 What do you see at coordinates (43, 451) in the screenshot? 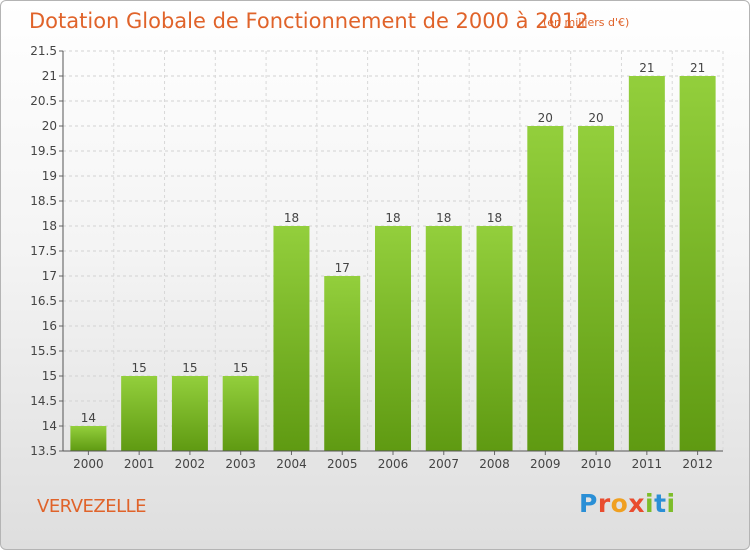
I see `y-tick-label: 13.5` at bounding box center [43, 451].